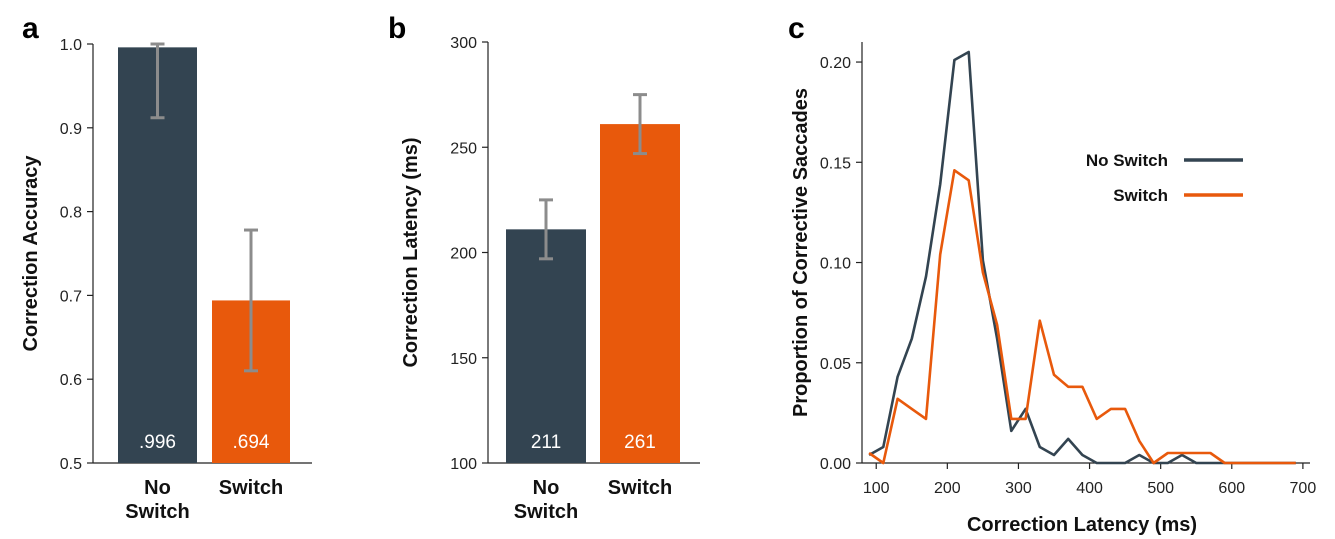 The height and width of the screenshot is (539, 1335). I want to click on panel-c-legend-label: No Switch, so click(1127, 160).